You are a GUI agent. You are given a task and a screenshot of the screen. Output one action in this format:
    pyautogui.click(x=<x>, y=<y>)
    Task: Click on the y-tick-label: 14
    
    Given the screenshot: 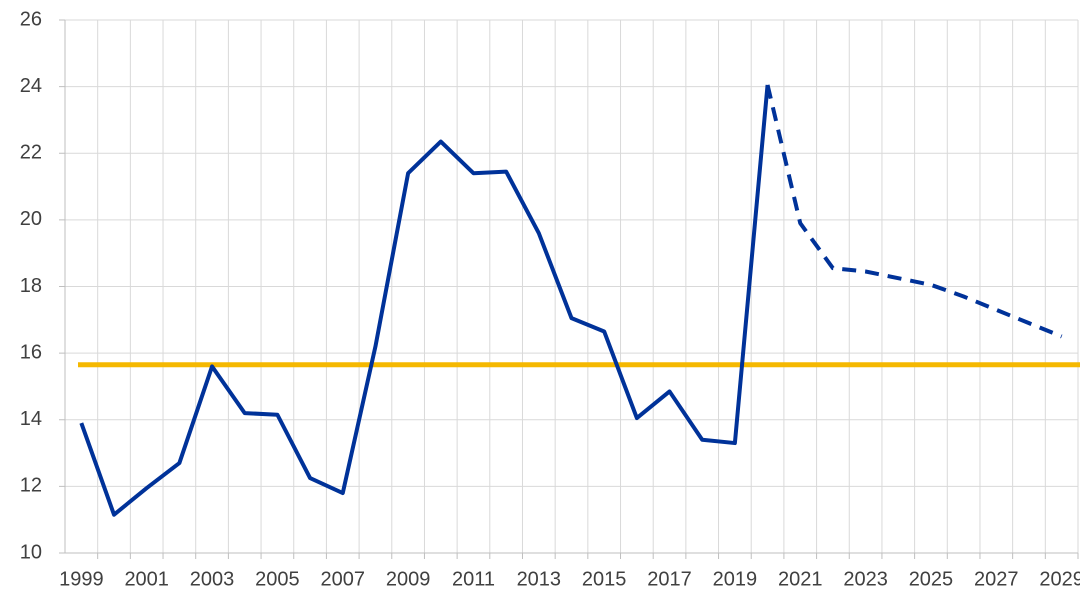 What is the action you would take?
    pyautogui.click(x=31, y=419)
    